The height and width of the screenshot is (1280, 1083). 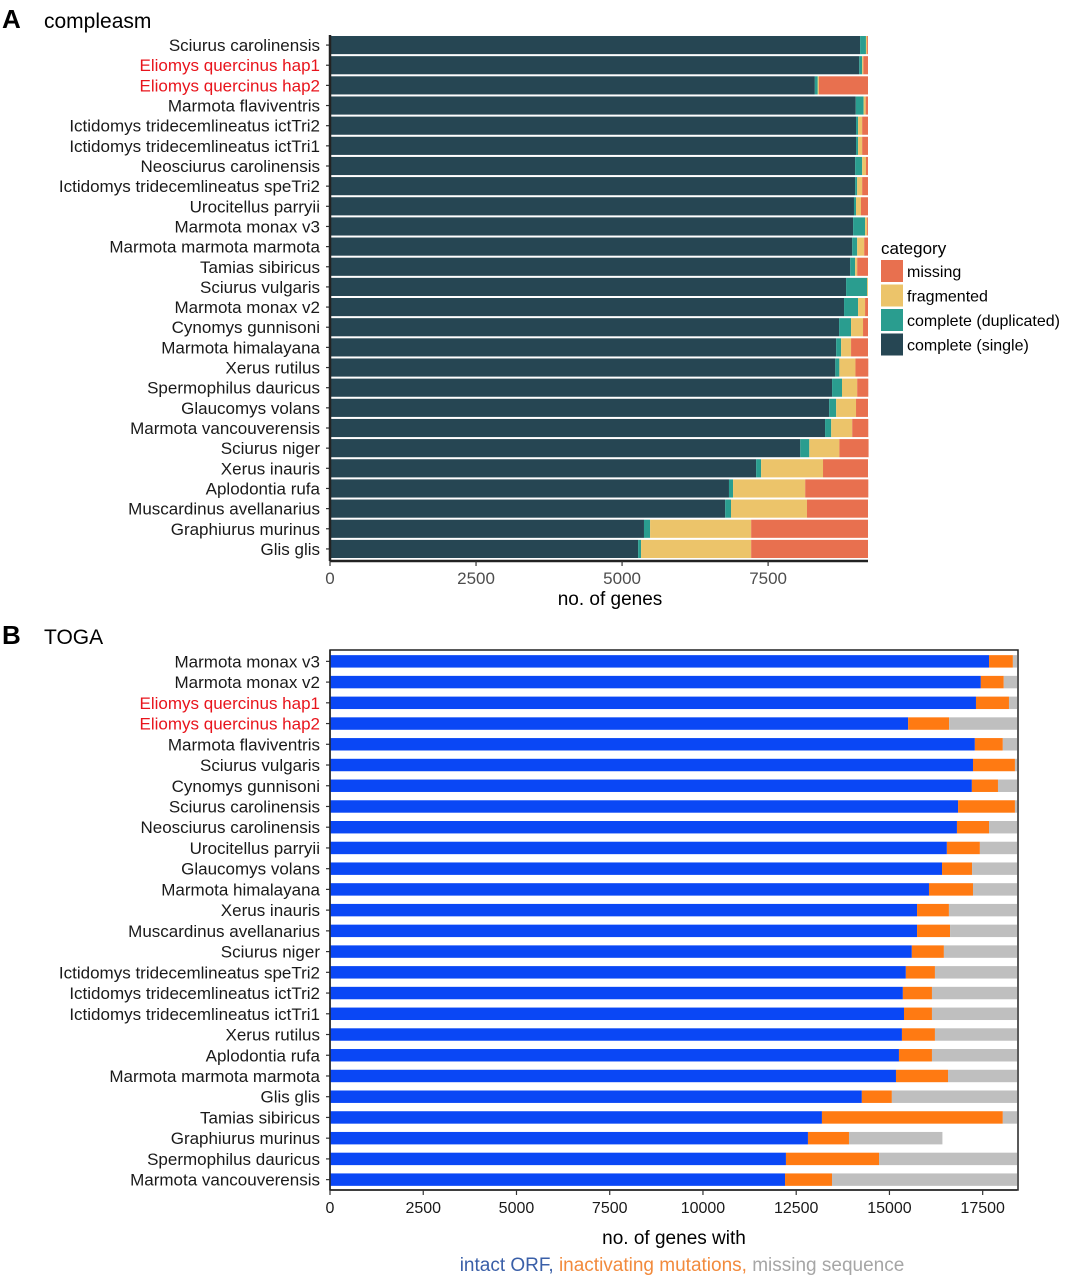 What do you see at coordinates (983, 321) in the screenshot?
I see `legend-label-complete-duplicated: complete (duplicated)` at bounding box center [983, 321].